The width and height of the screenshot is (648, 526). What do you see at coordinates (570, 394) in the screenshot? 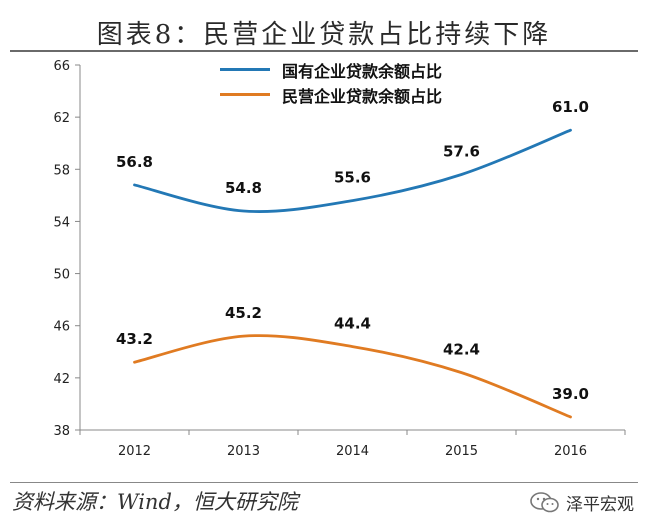
I see `data-label-private: 39.0` at bounding box center [570, 394].